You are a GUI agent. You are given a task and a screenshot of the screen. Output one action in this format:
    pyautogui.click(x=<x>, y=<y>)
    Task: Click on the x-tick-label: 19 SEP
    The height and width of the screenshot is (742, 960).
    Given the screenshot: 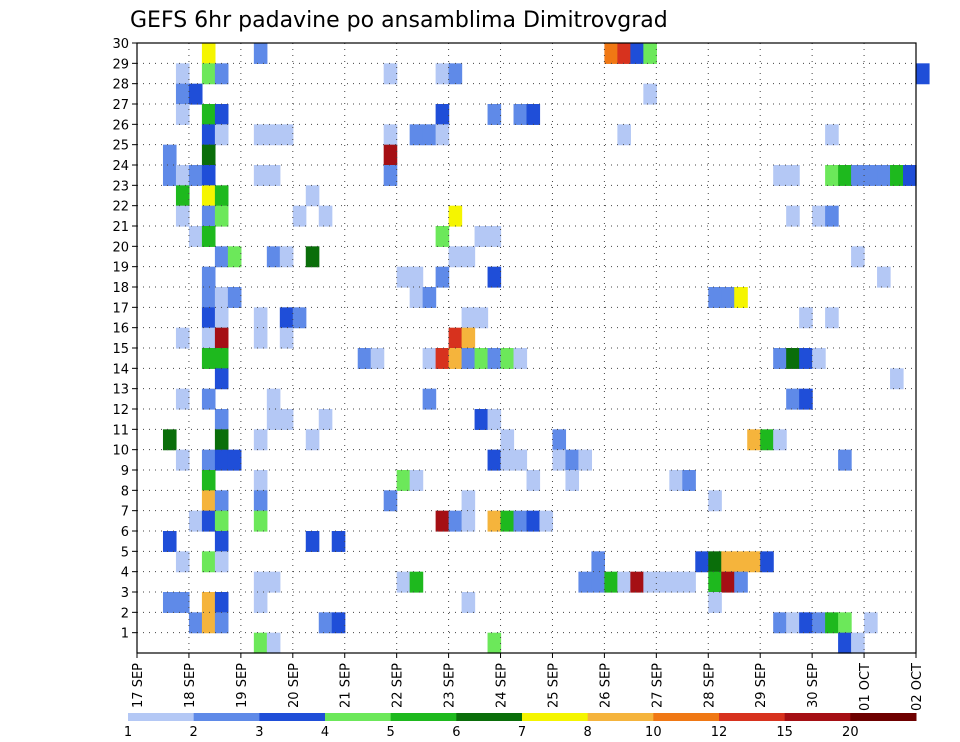 What is the action you would take?
    pyautogui.click(x=242, y=685)
    